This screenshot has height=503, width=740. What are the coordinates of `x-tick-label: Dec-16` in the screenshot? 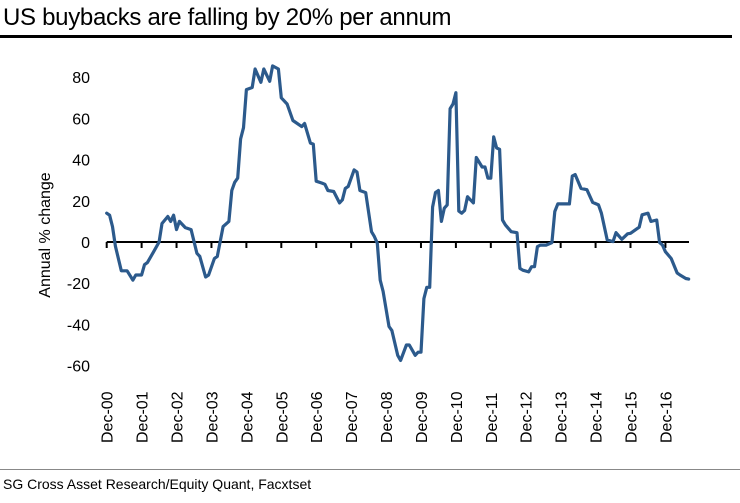 It's located at (666, 417).